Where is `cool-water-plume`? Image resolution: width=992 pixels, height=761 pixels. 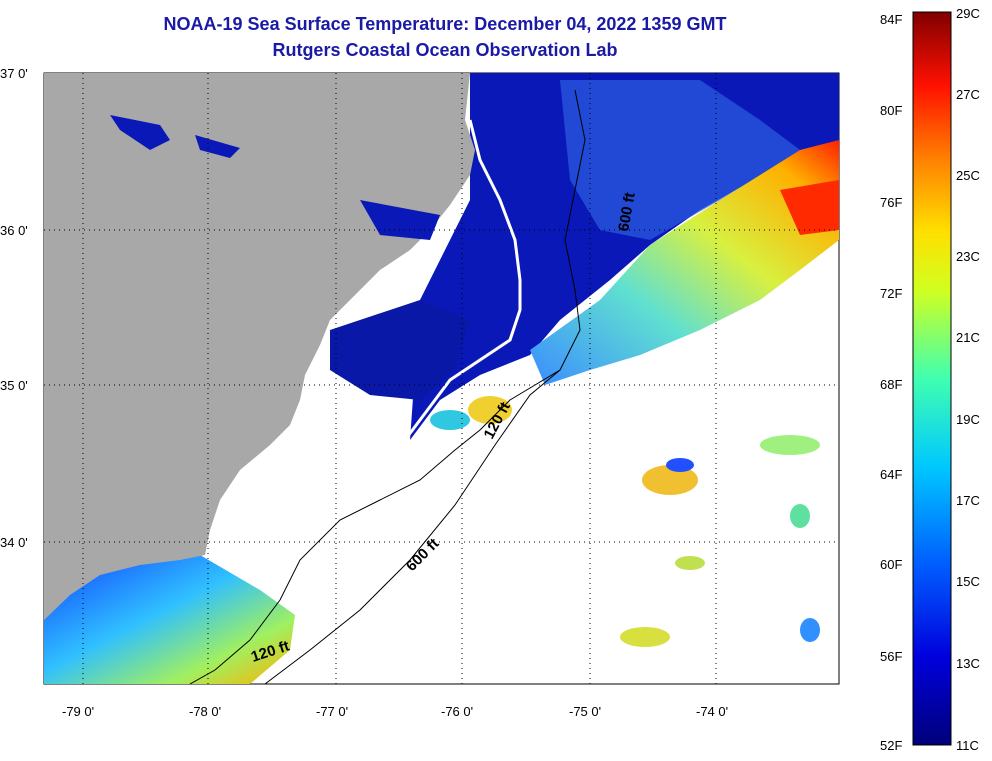
cool-water-plume is located at coordinates (680, 160).